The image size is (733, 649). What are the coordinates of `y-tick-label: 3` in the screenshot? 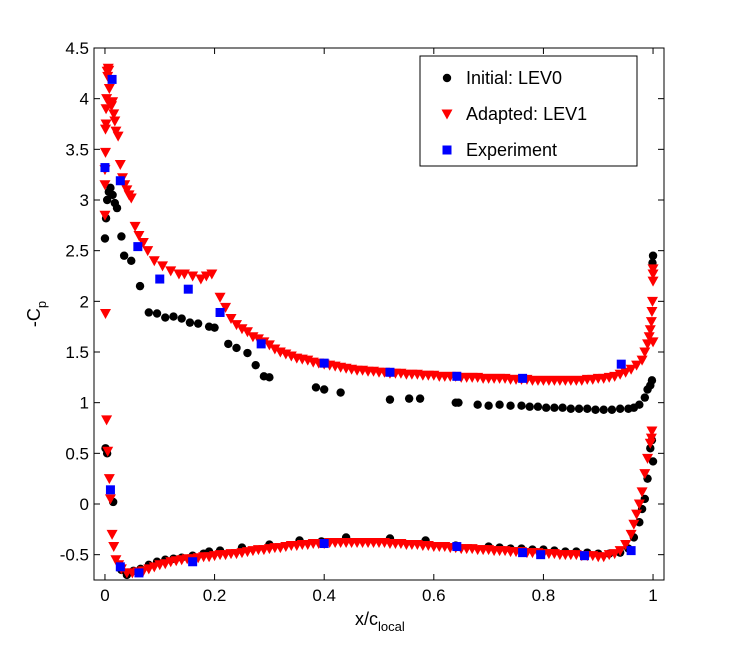 It's located at (84, 200).